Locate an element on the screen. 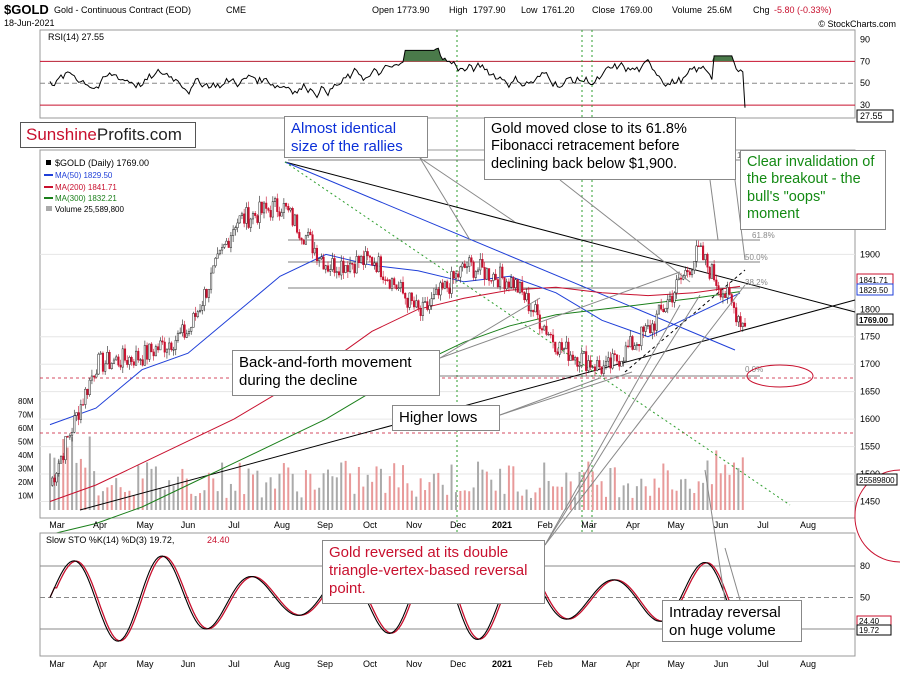  month-label: May is located at coordinates (676, 664).